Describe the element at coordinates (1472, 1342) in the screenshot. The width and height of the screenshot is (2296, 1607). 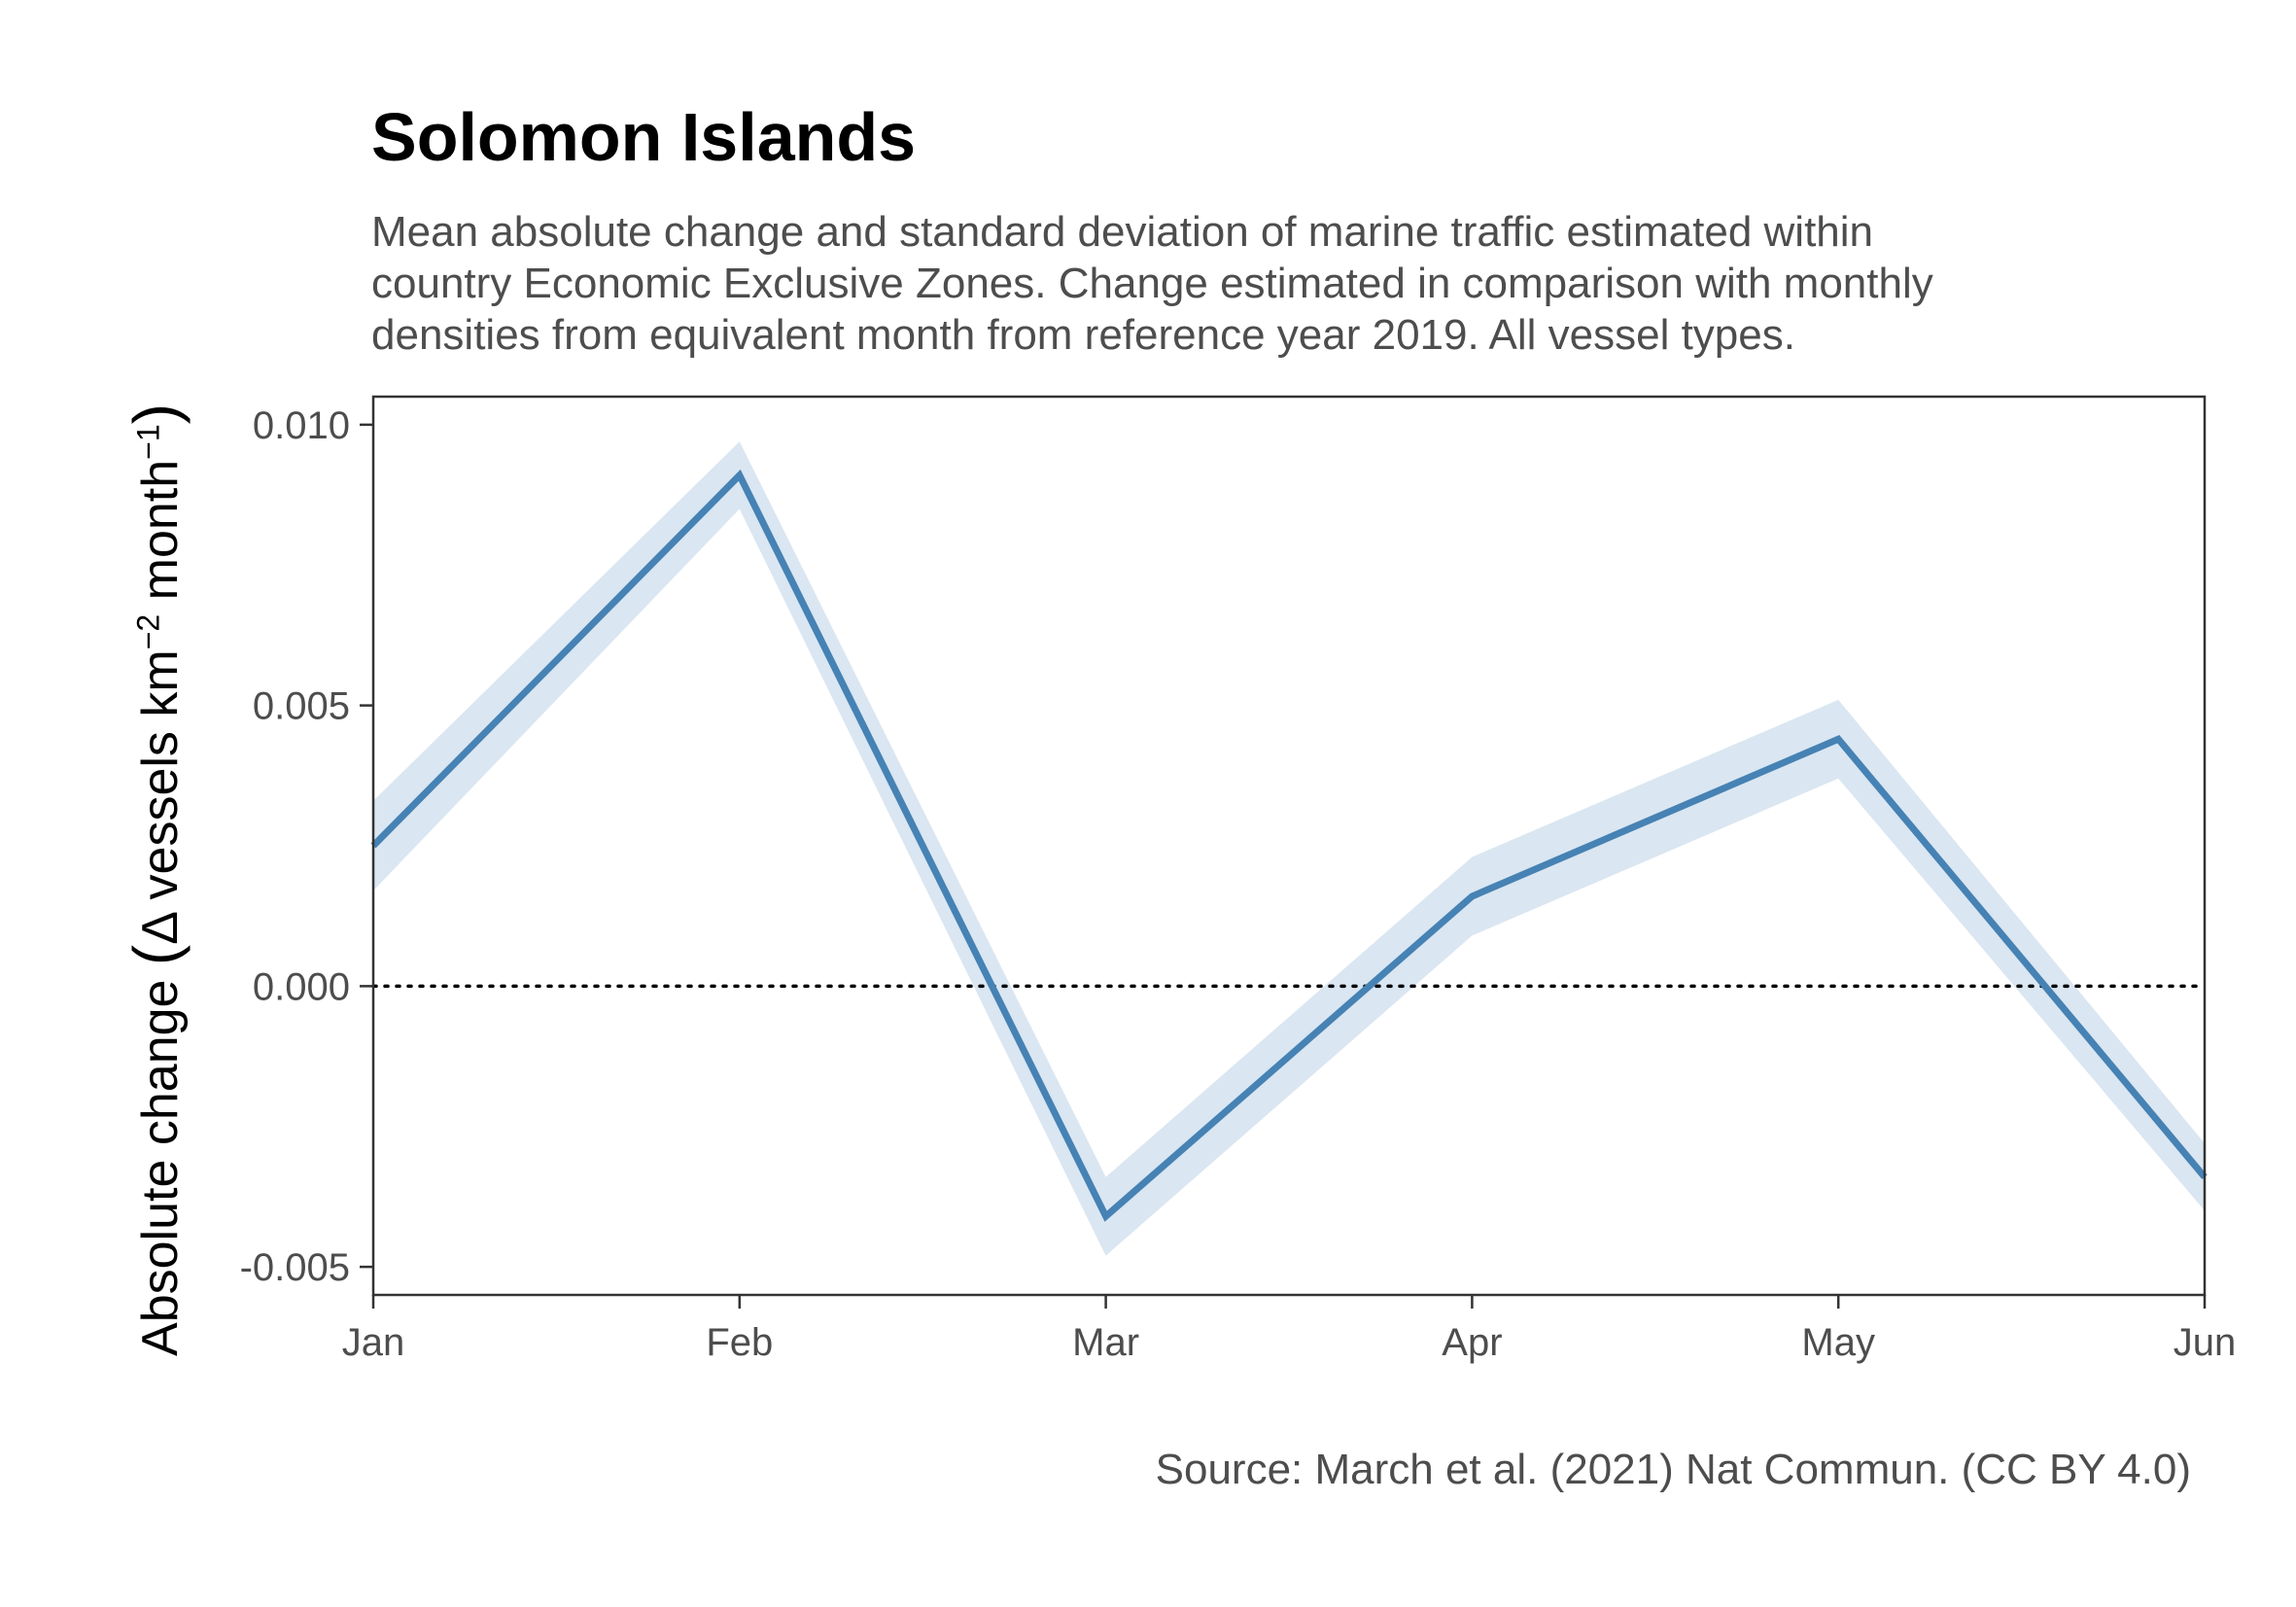
I see `x-tick-label: Apr` at that location.